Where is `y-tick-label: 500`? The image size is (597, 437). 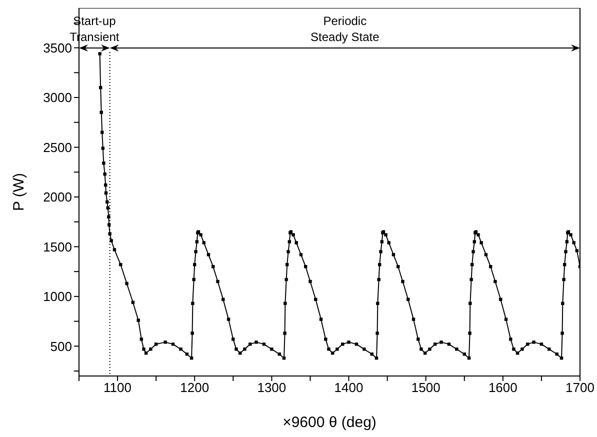
y-tick-label: 500 is located at coordinates (61, 346).